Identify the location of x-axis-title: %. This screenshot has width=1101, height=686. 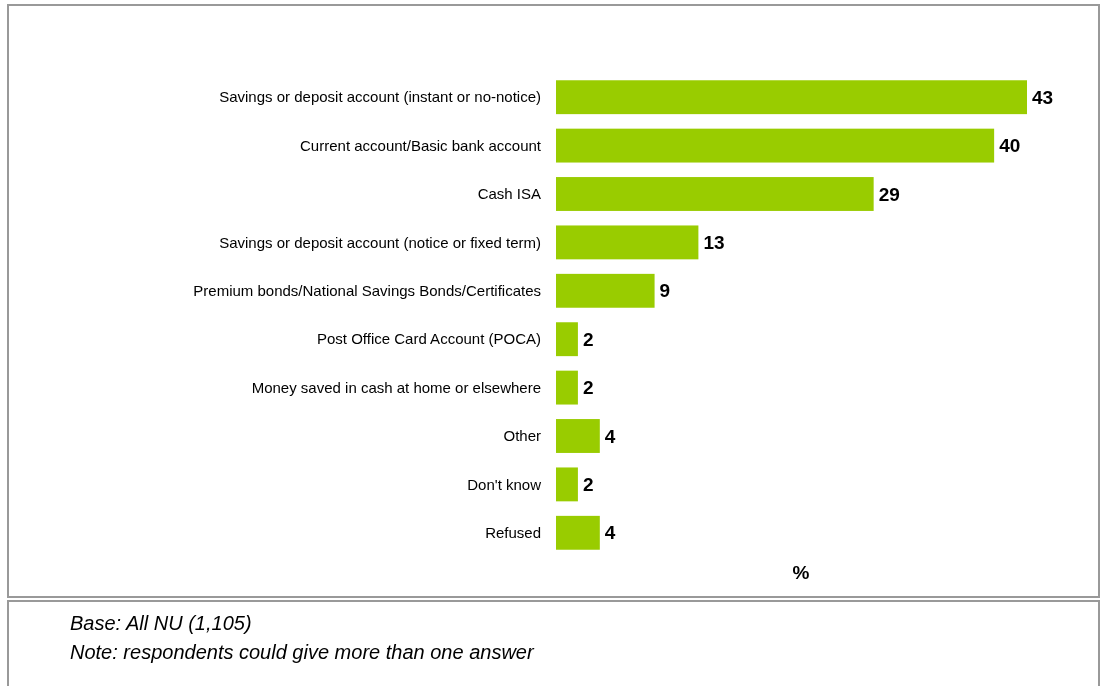
(801, 572).